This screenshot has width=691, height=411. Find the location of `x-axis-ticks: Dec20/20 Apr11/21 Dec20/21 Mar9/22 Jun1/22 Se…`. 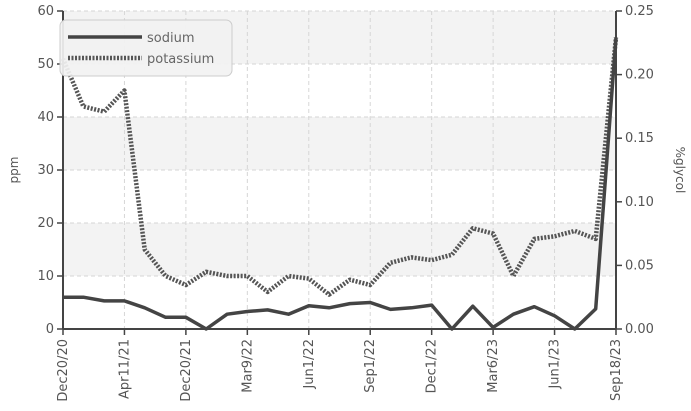

x-axis-ticks: Dec20/20 Apr11/21 Dec20/21 Mar9/22 Jun1/22 Se… is located at coordinates (340, 365).